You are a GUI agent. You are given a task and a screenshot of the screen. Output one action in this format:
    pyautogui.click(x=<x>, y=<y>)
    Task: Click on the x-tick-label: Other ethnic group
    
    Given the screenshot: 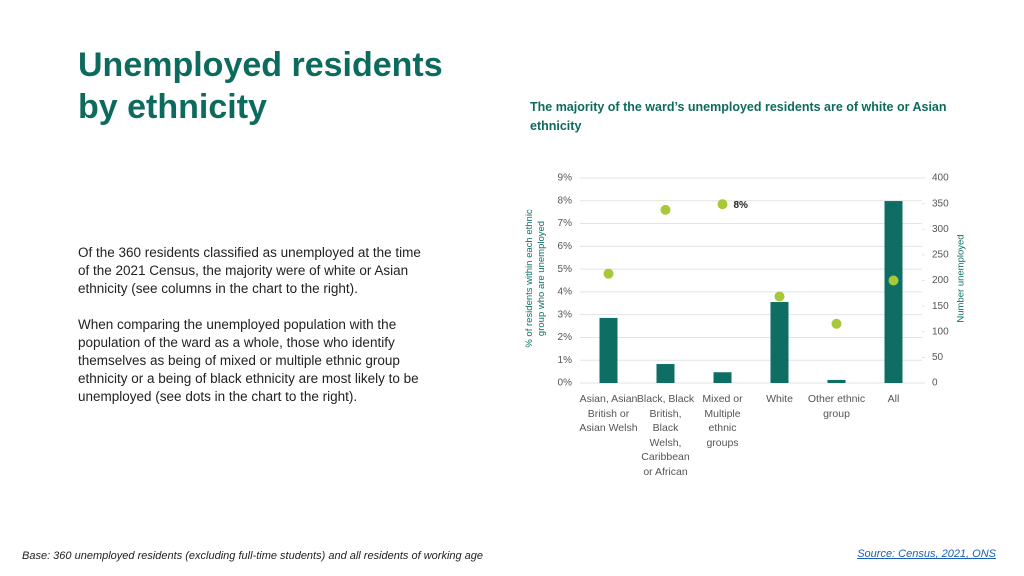 What is the action you would take?
    pyautogui.click(x=836, y=406)
    